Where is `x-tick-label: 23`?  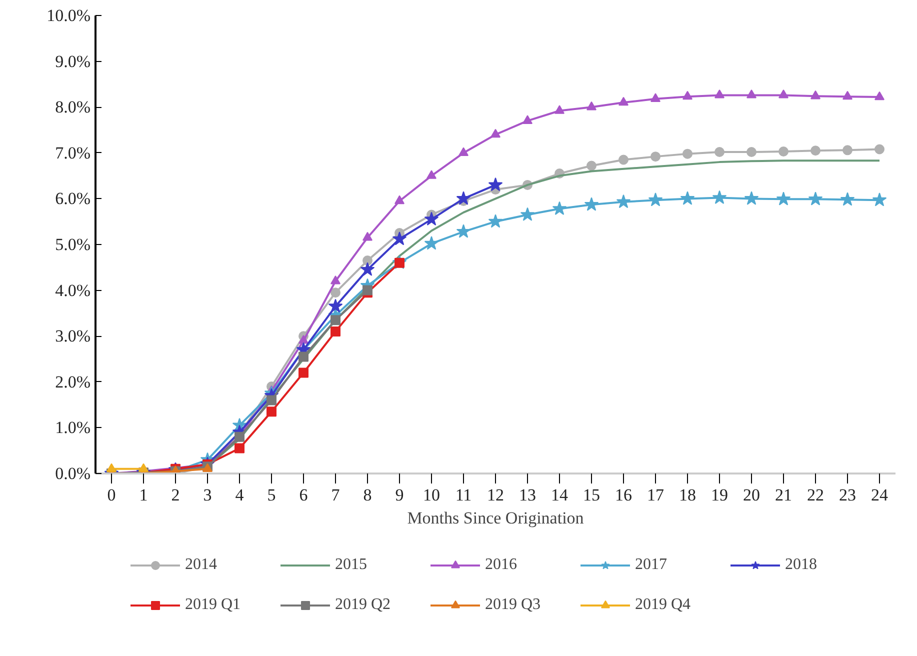
x-tick-label: 23 is located at coordinates (847, 495).